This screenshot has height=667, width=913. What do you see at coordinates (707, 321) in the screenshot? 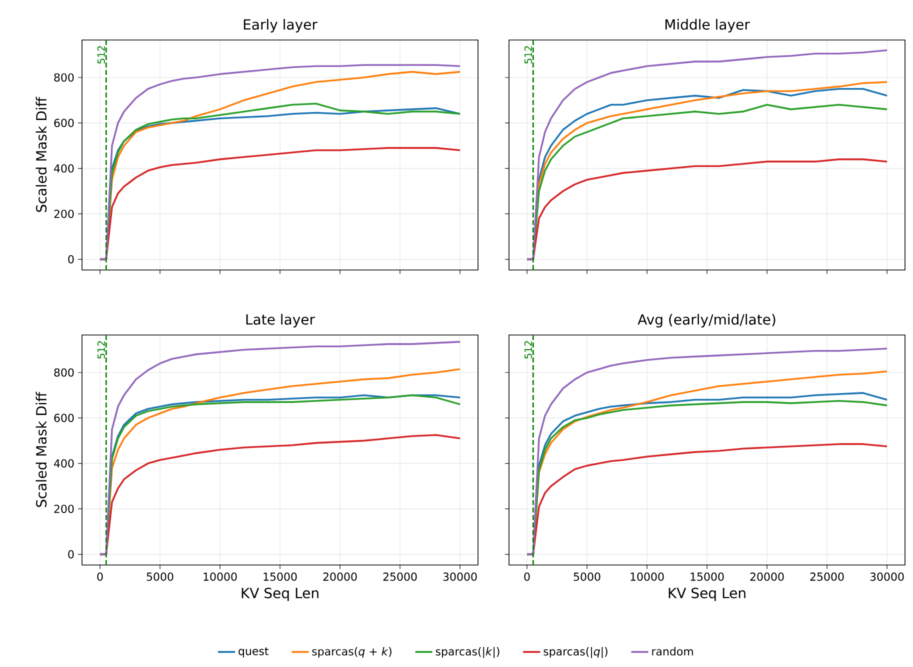
I see `chart-title: Avg (early/mid/late)` at bounding box center [707, 321].